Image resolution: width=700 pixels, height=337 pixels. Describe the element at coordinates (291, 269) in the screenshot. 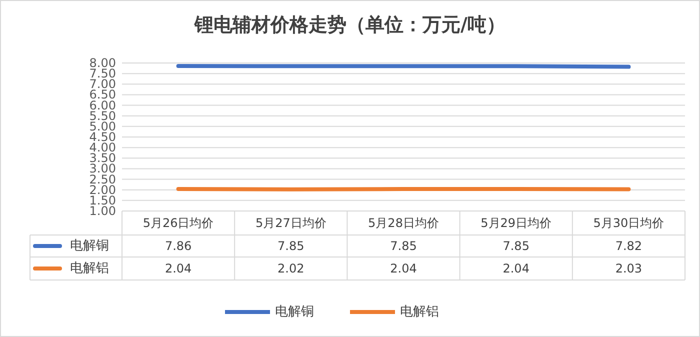

I see `data-label: 2.02` at that location.